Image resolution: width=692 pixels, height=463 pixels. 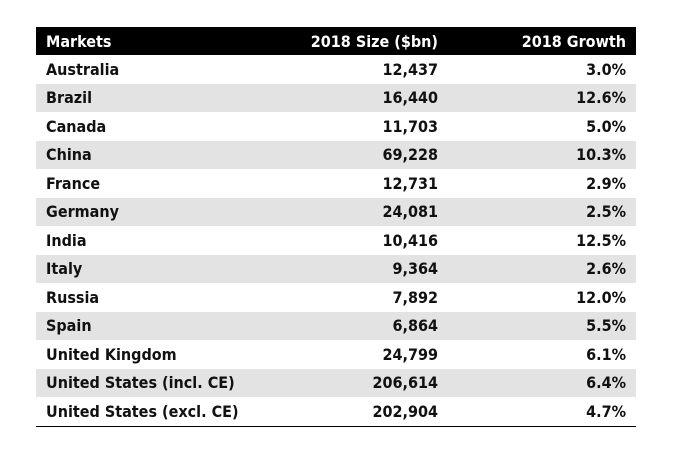 I want to click on size-cell: 16,440, so click(x=362, y=97).